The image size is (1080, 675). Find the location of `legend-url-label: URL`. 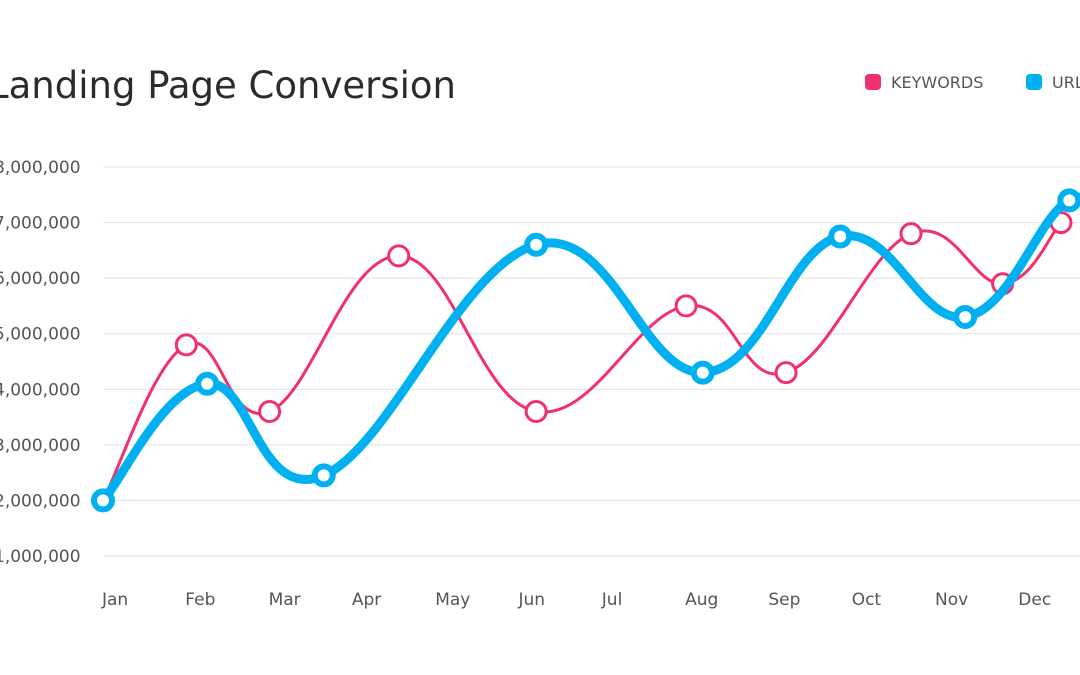

legend-url-label: URL is located at coordinates (1066, 82).